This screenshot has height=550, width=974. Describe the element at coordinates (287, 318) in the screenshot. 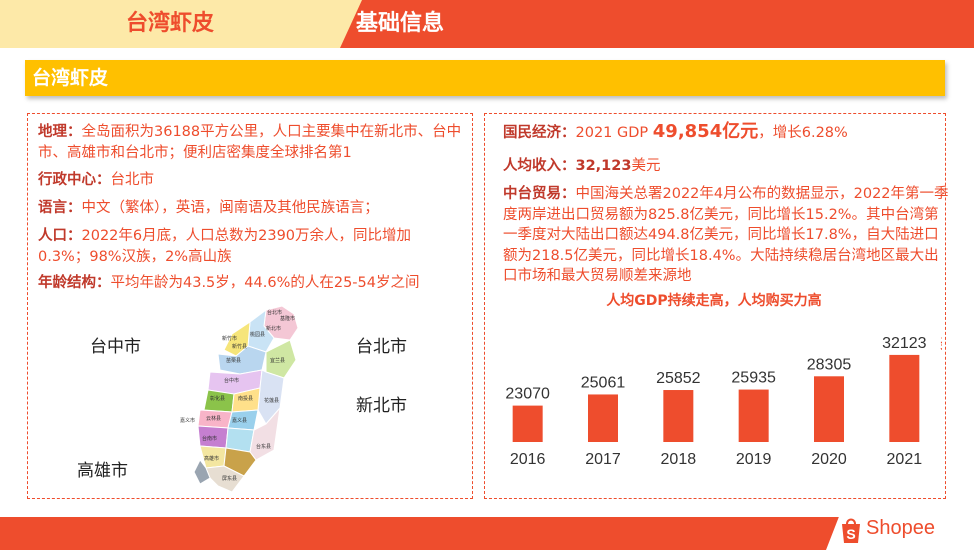

I see `map-label-keelung: 基隆市` at that location.